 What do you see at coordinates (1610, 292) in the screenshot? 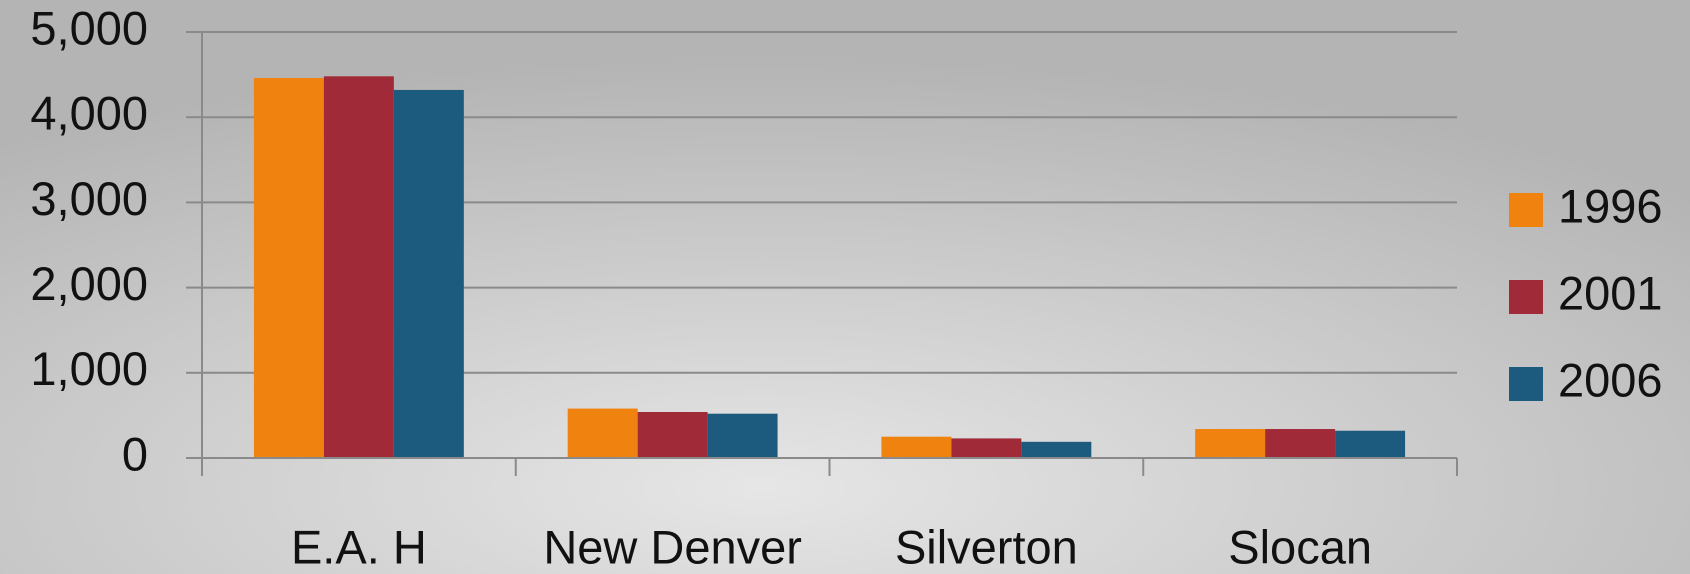
I see `legend-label: 2001` at bounding box center [1610, 292].